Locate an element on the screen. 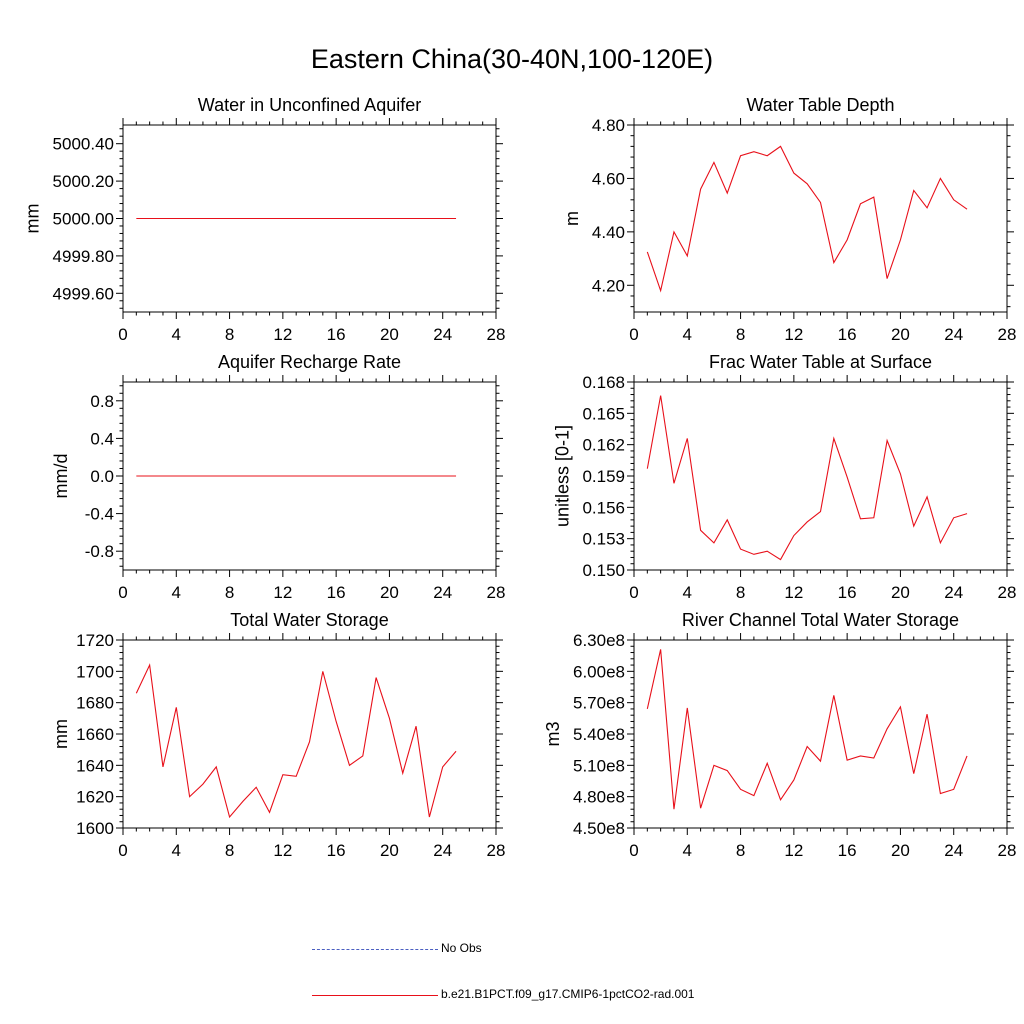 The image size is (1024, 1024). y-tick-label: 0.168 is located at coordinates (603, 382).